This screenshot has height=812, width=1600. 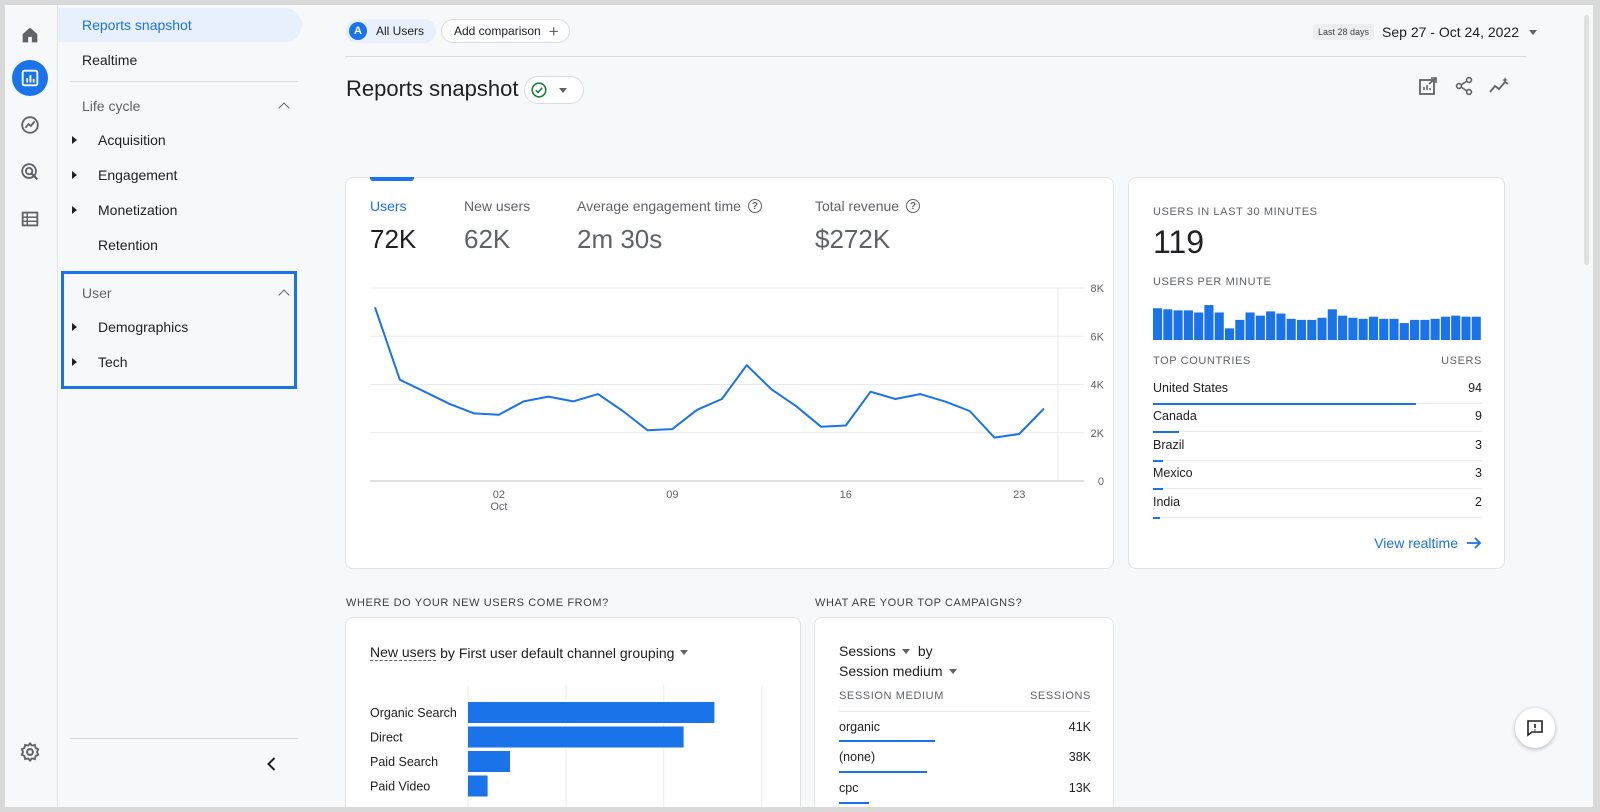 I want to click on date-badge: Last 28 days, so click(x=1343, y=32).